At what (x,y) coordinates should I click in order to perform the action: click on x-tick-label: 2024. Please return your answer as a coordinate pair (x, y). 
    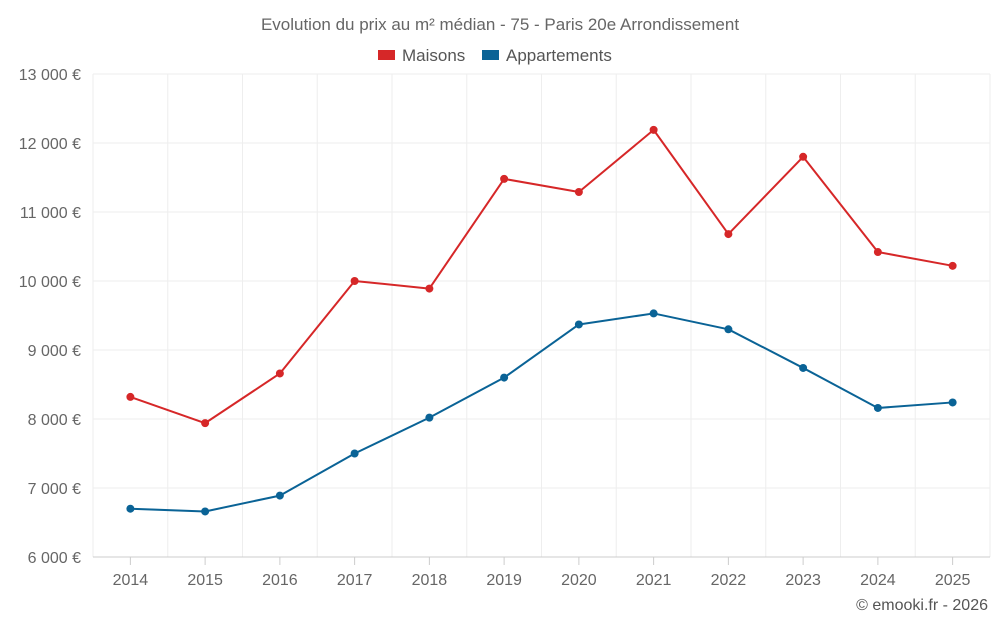
    Looking at the image, I should click on (878, 580).